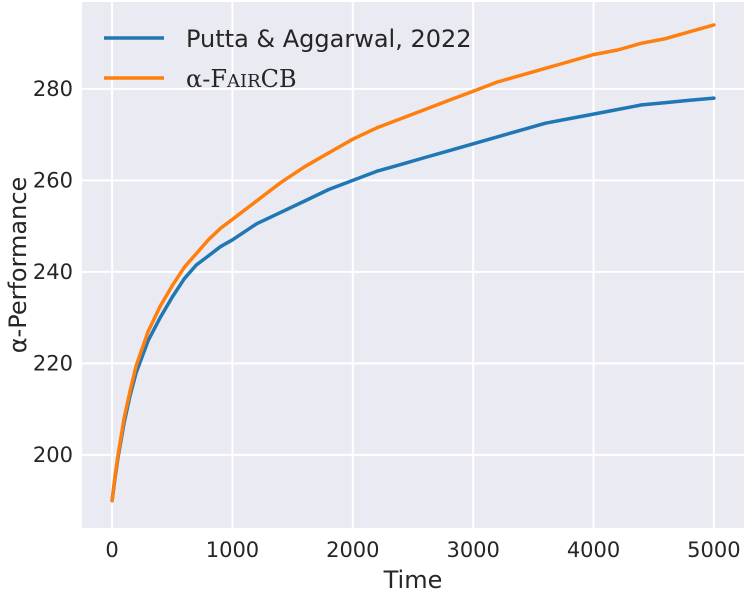  What do you see at coordinates (279, 79) in the screenshot?
I see `legend-label-suffix: CB` at bounding box center [279, 79].